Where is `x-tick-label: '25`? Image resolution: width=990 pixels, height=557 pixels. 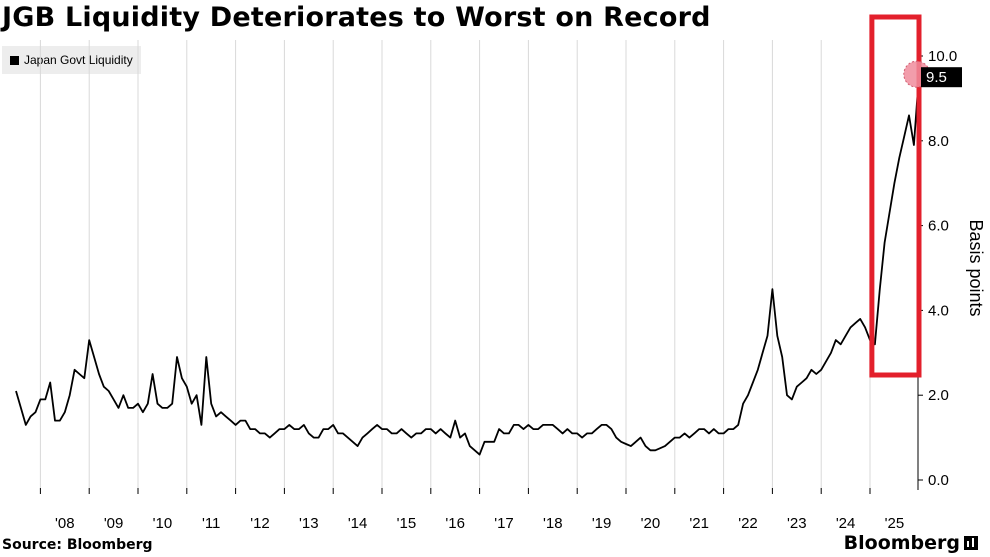 x-tick-label: '25 is located at coordinates (895, 523).